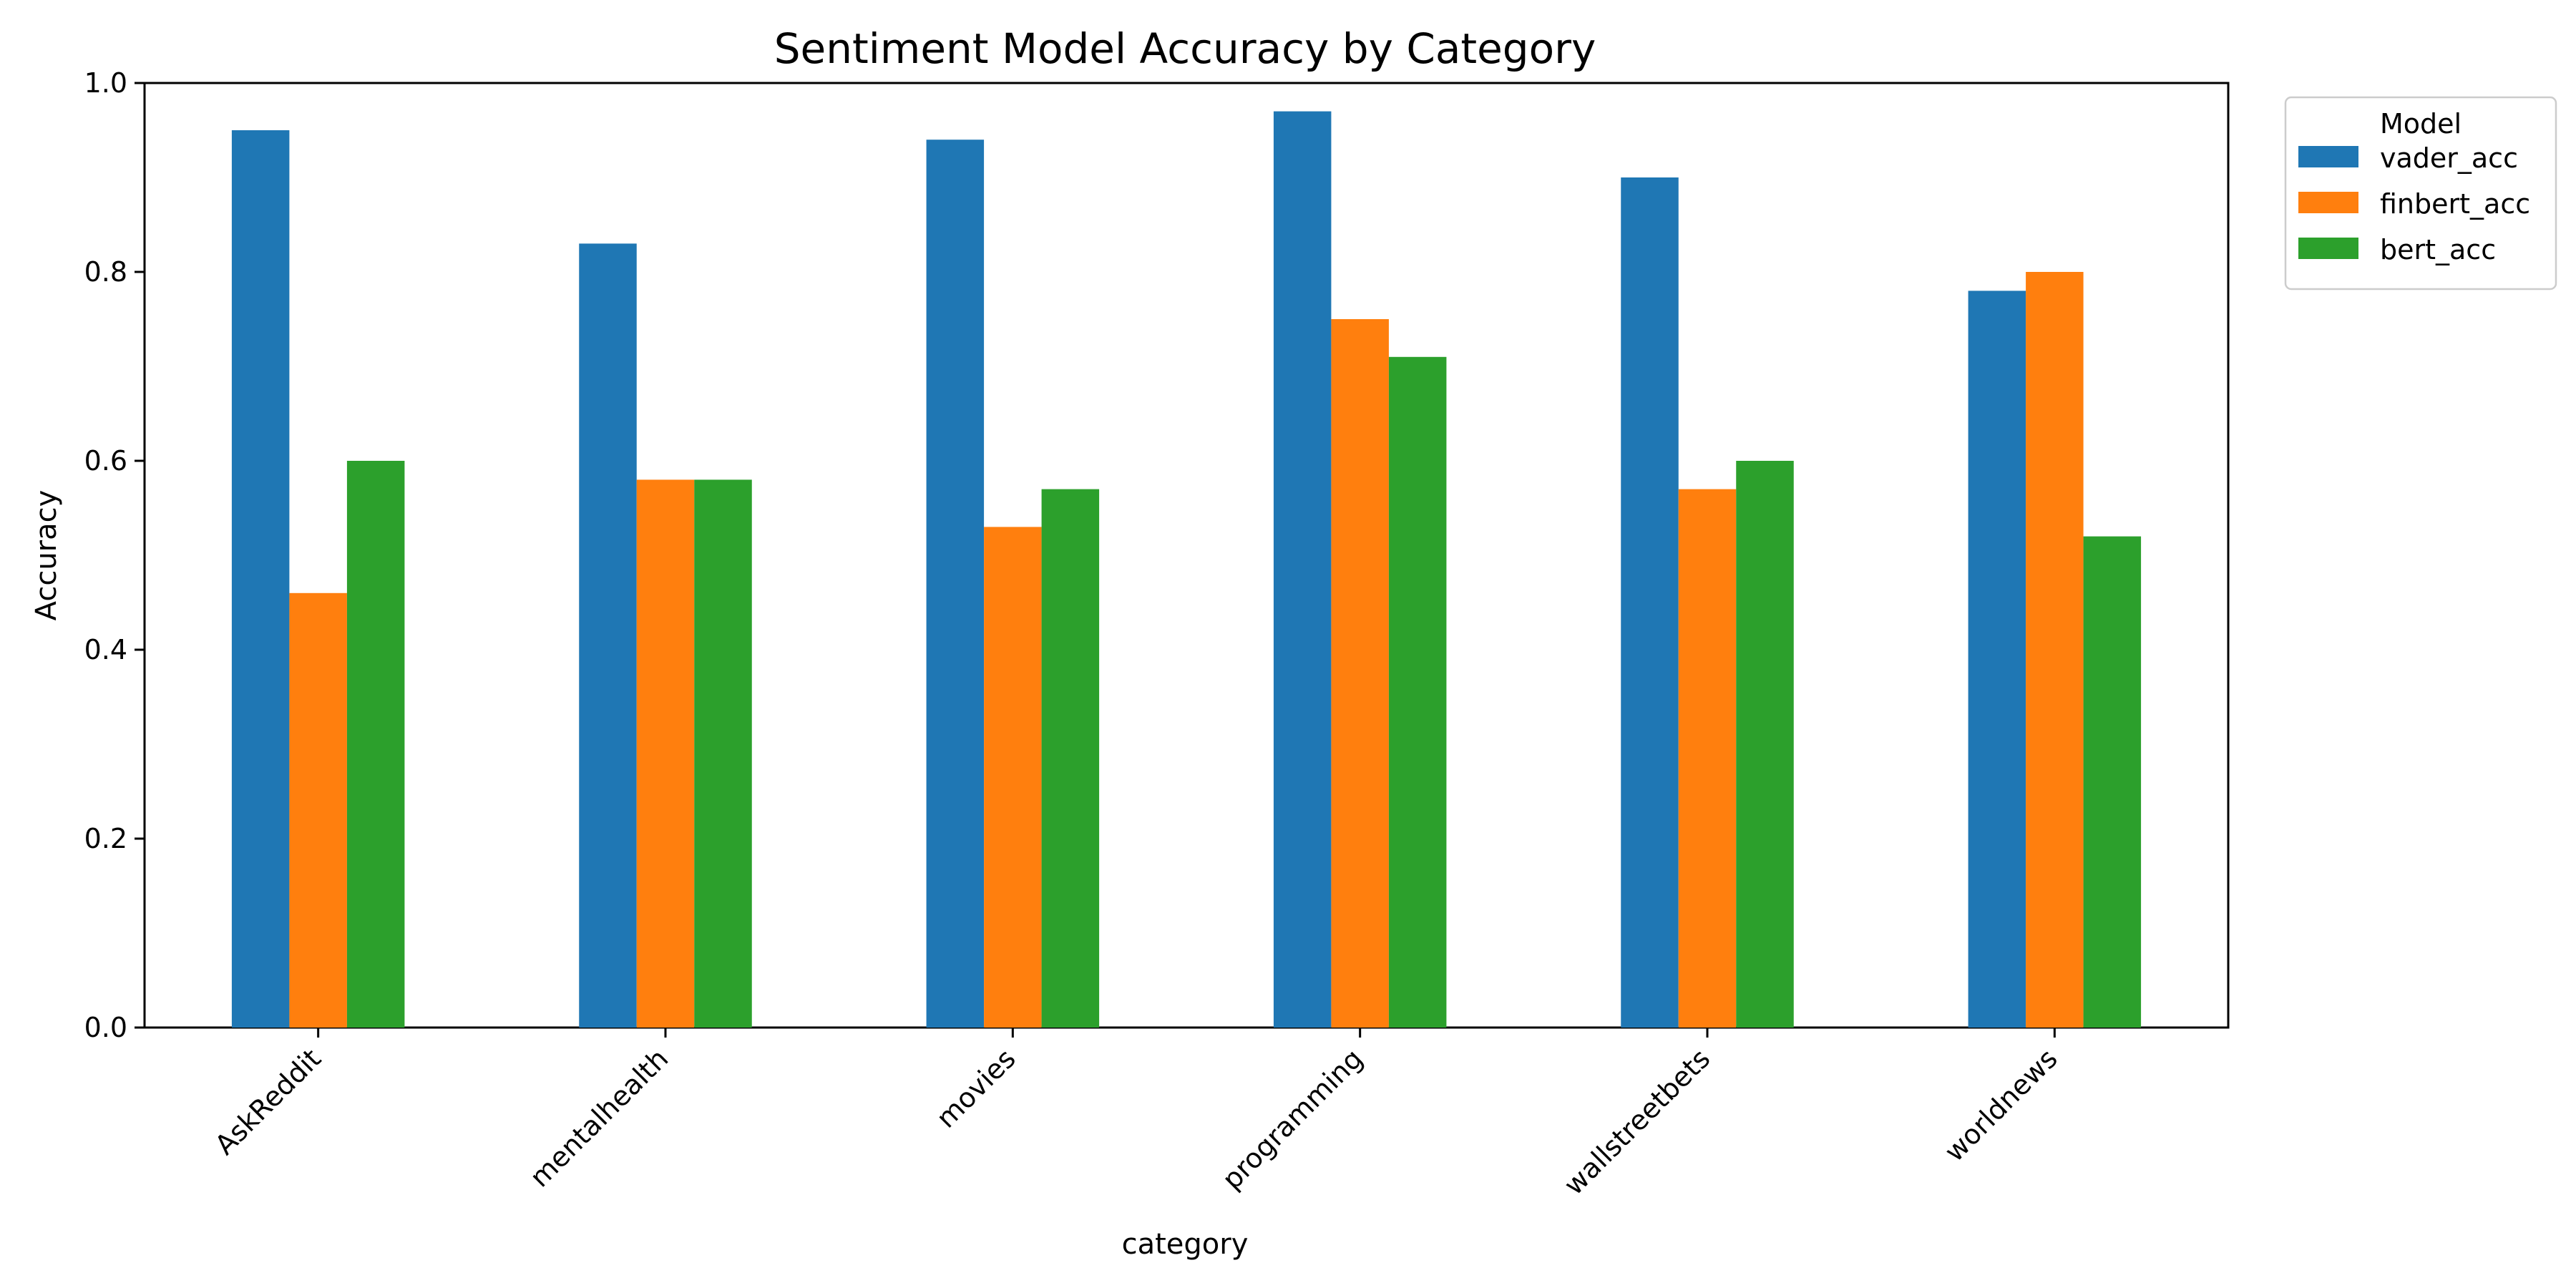 The width and height of the screenshot is (2576, 1288). Describe the element at coordinates (2421, 124) in the screenshot. I see `legend-title: Model` at that location.